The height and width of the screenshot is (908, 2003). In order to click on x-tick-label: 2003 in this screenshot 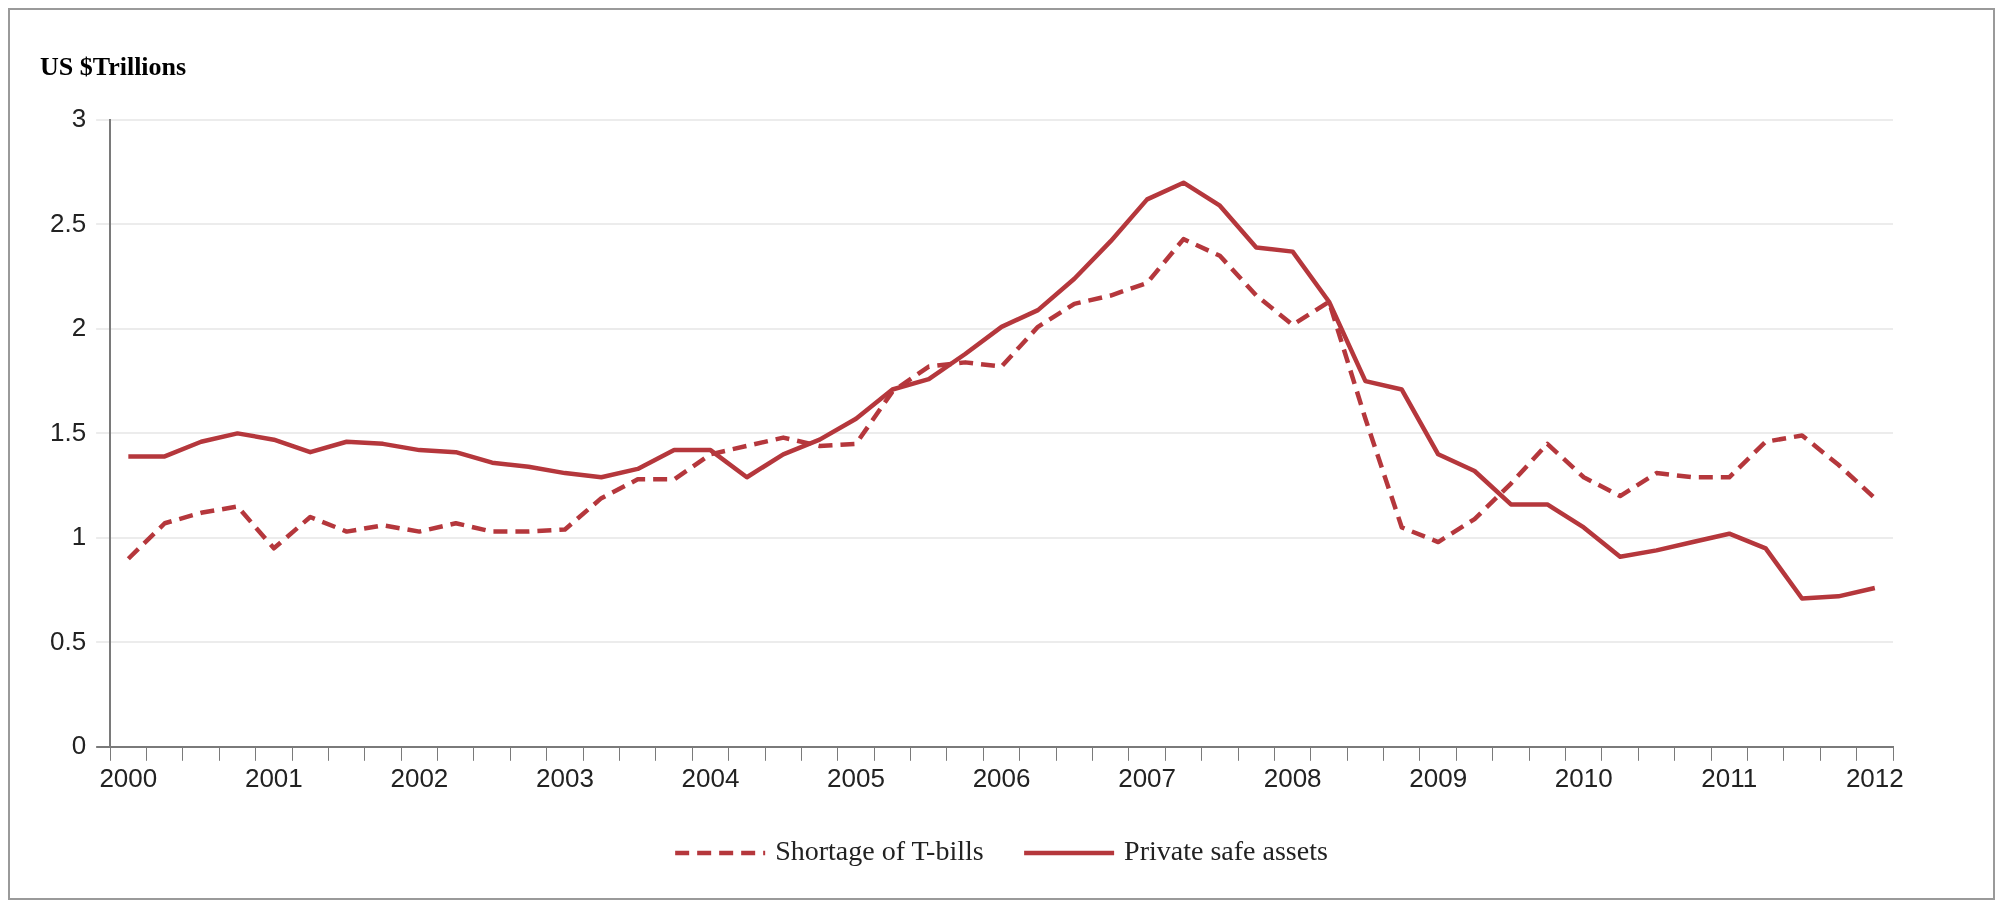, I will do `click(565, 777)`.